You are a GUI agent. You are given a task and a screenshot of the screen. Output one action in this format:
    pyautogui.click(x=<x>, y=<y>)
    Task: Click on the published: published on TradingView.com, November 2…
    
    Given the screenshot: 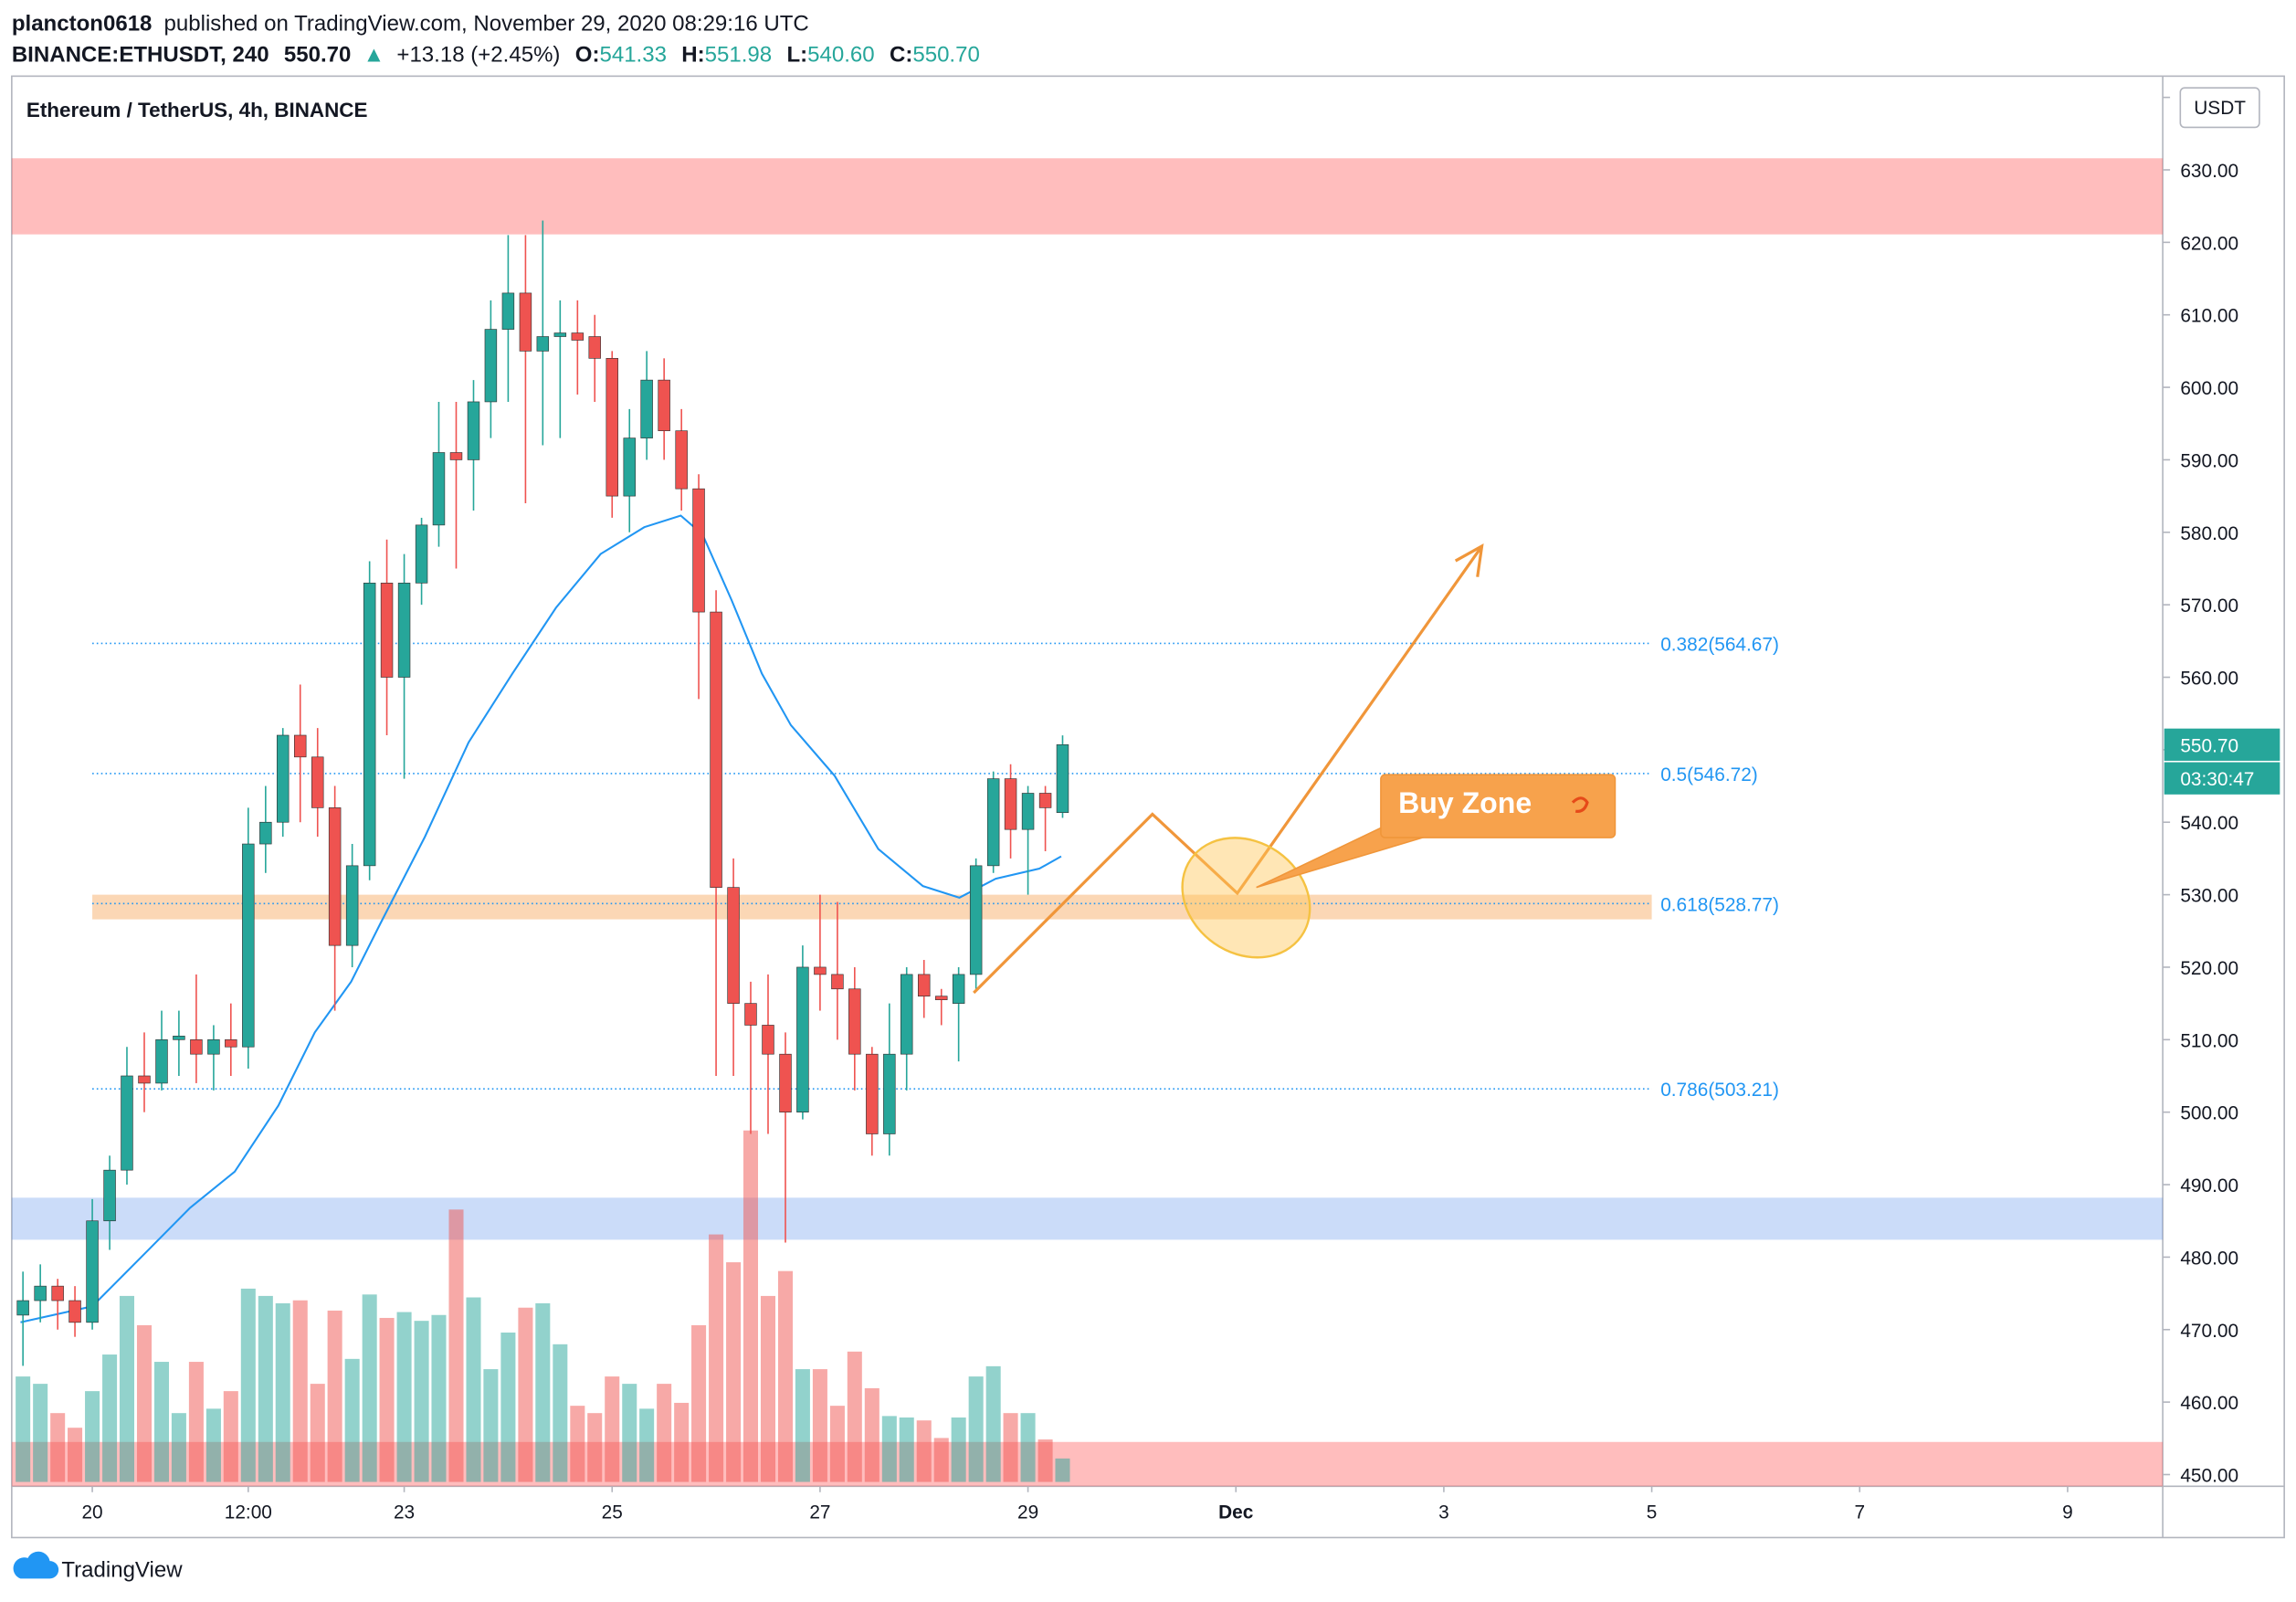 What is the action you would take?
    pyautogui.click(x=487, y=24)
    